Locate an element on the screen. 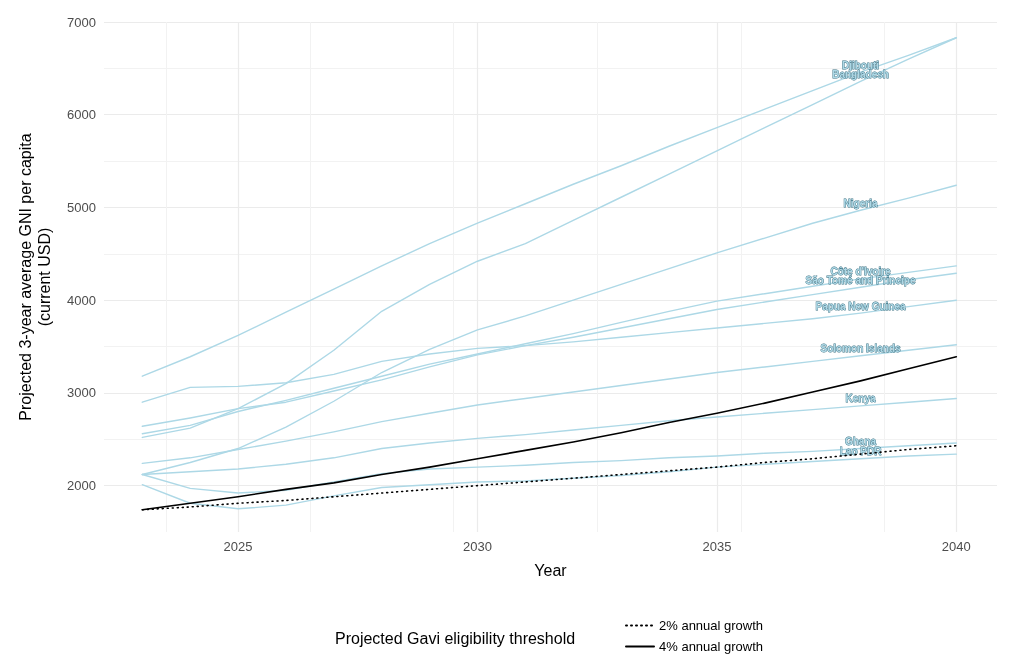 This screenshot has height=668, width=1021. y-tick-label: 2000 is located at coordinates (81, 486).